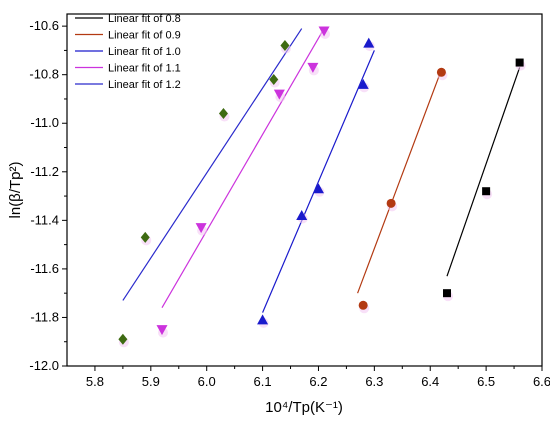 This screenshot has height=428, width=550. Describe the element at coordinates (144, 69) in the screenshot. I see `legend-label: Linear fit of 1.1` at that location.